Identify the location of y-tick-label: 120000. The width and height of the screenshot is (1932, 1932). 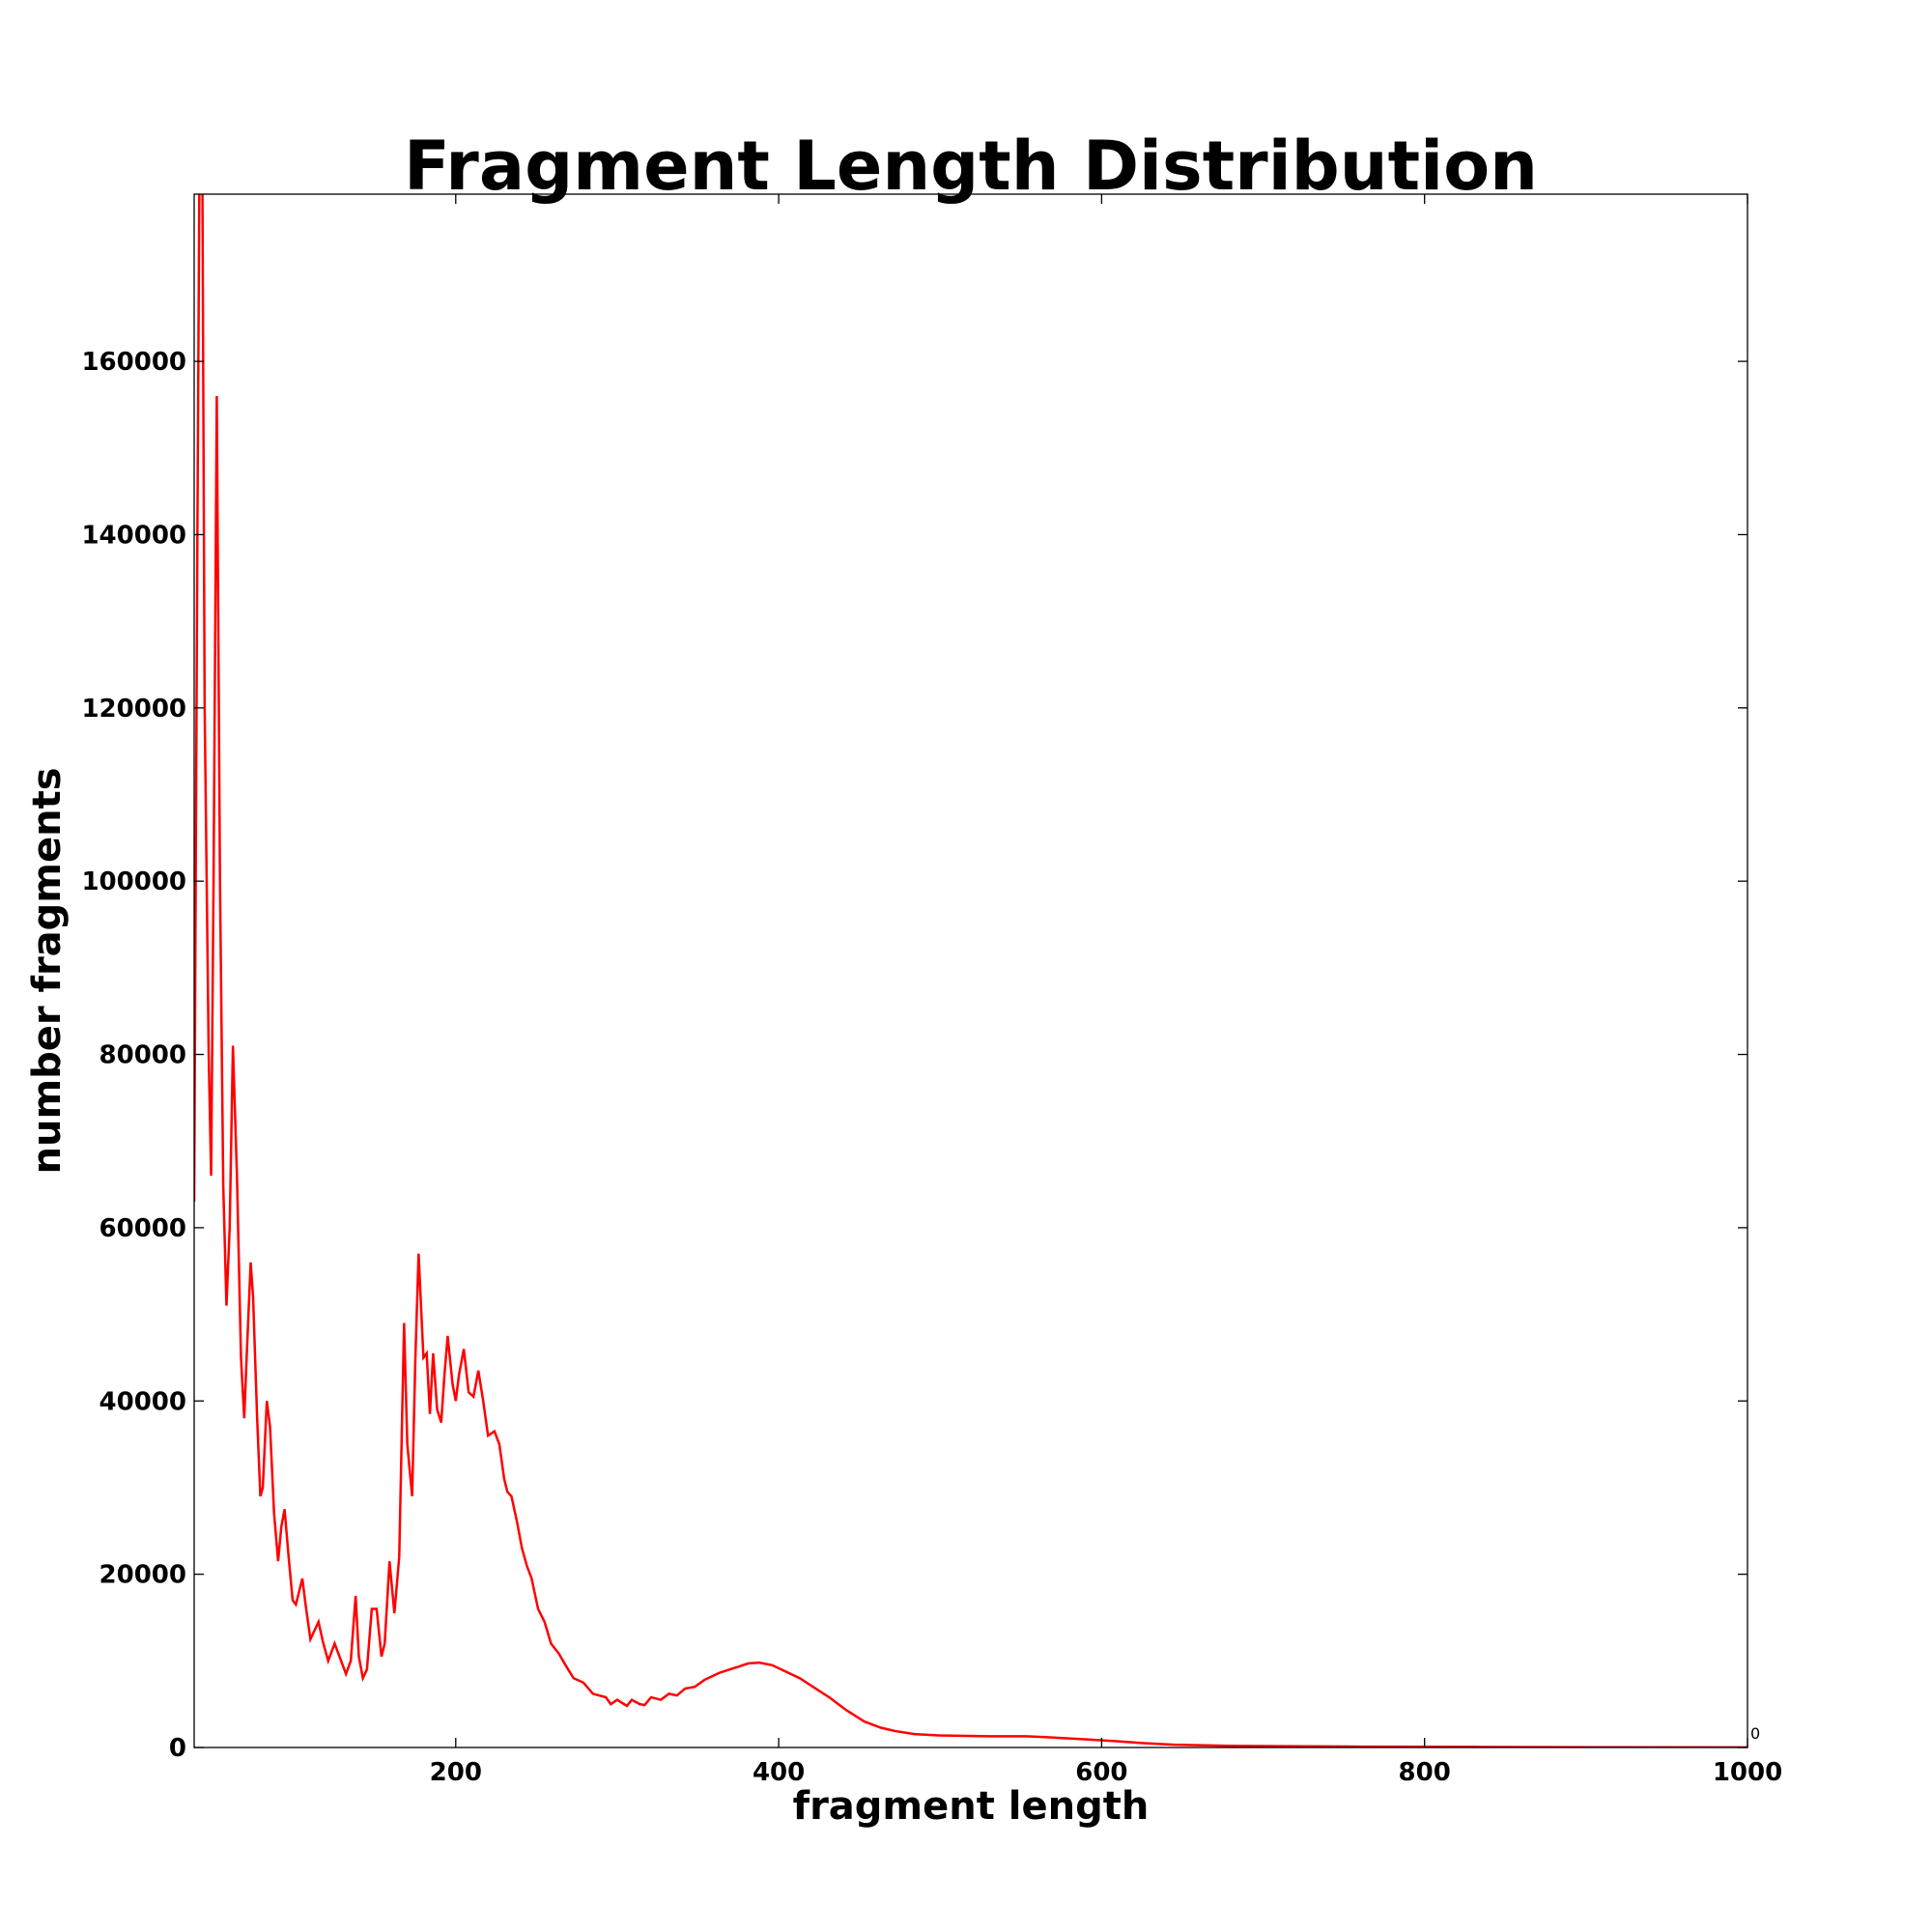
(133, 709).